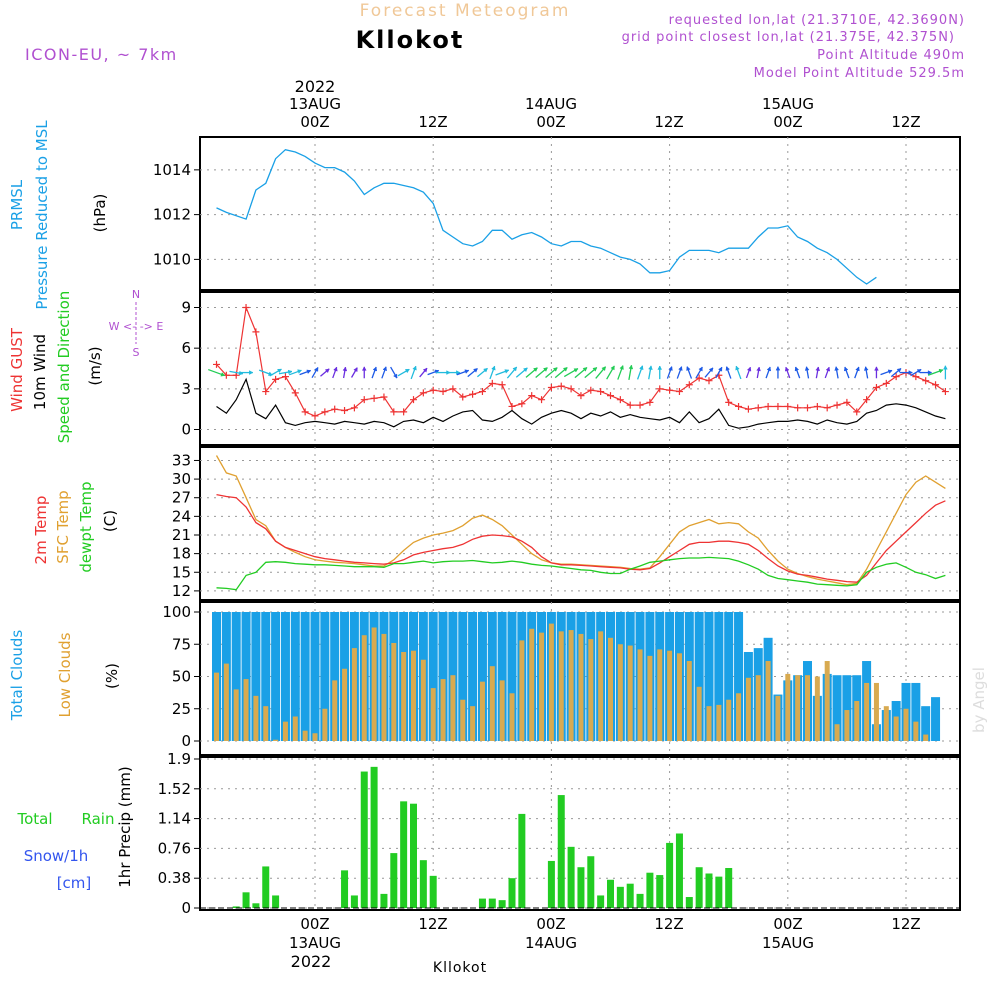 The height and width of the screenshot is (1000, 1000). What do you see at coordinates (551, 943) in the screenshot?
I see `bottom-day-2: 14AUG` at bounding box center [551, 943].